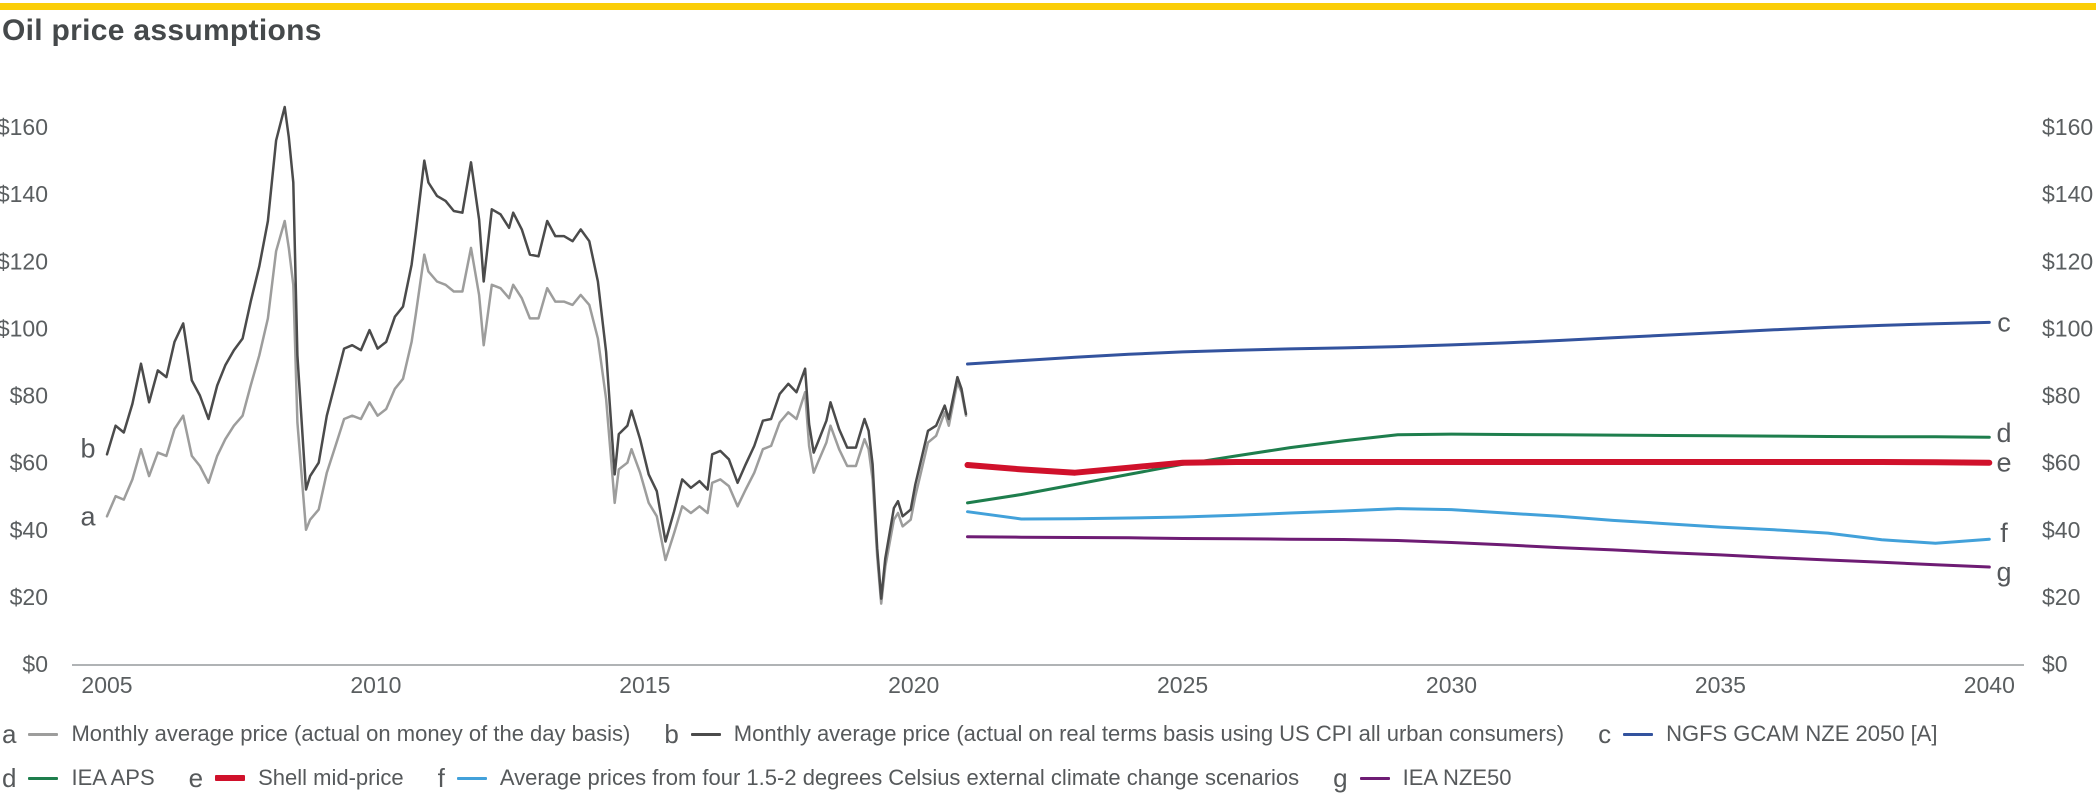  Describe the element at coordinates (88, 516) in the screenshot. I see `series-letter-a: a` at that location.